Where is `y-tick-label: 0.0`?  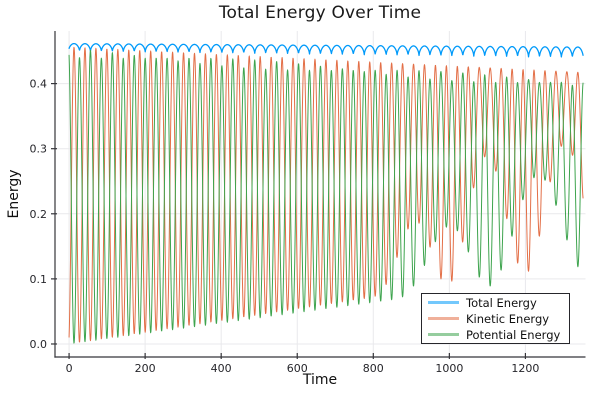
y-tick-label: 0.0 is located at coordinates (39, 344).